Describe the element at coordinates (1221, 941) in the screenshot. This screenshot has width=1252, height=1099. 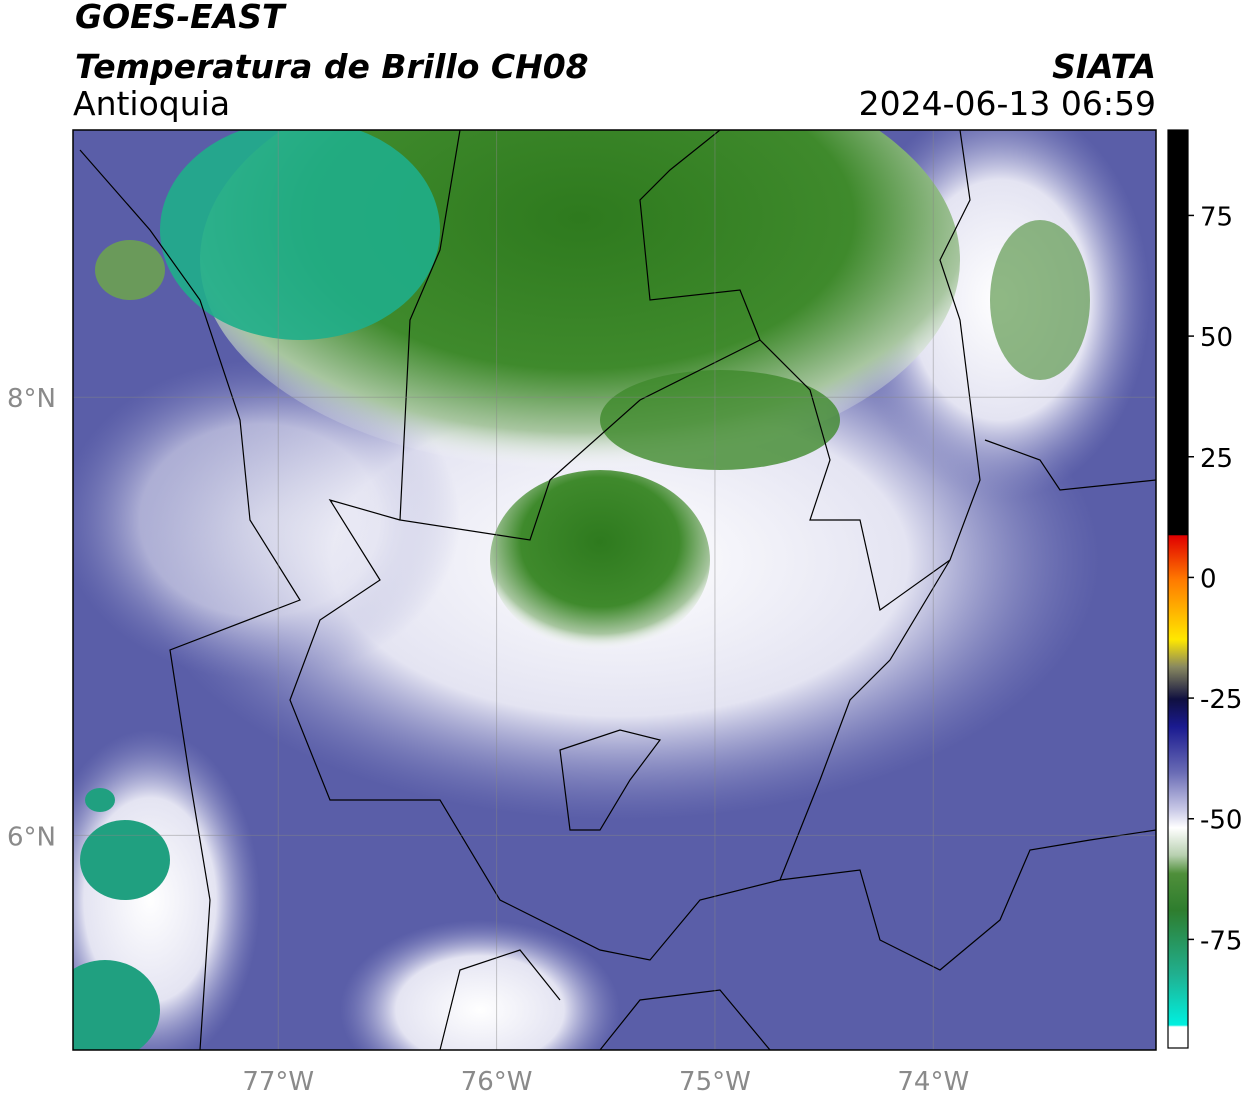
I see `colorbar-tick-label: -75` at that location.